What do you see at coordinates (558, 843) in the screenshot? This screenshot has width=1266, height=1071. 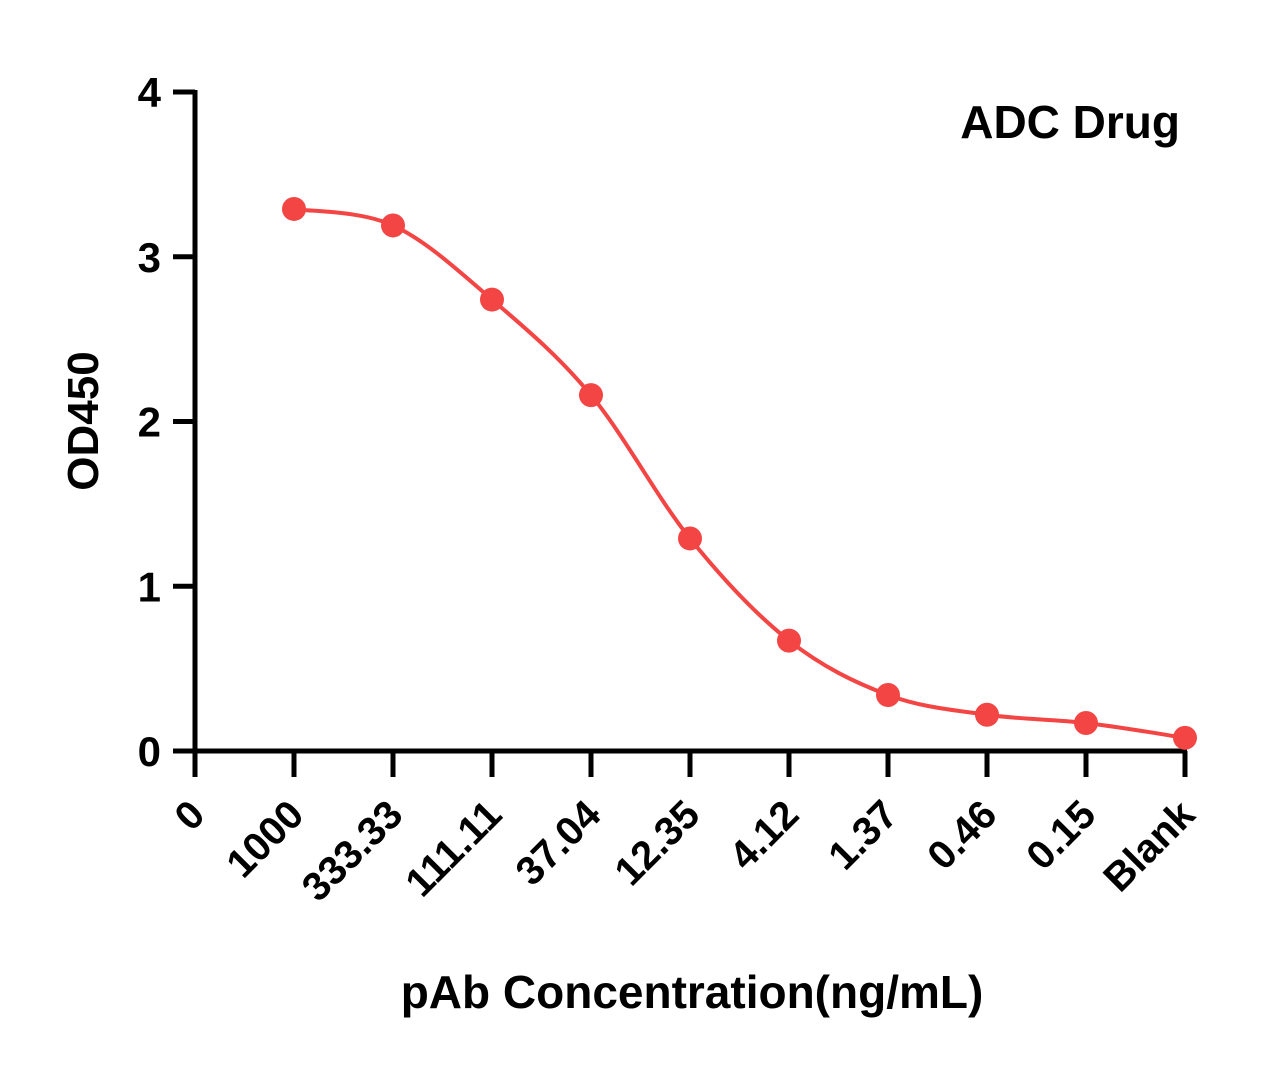 I see `x-tick-label: 37.04` at bounding box center [558, 843].